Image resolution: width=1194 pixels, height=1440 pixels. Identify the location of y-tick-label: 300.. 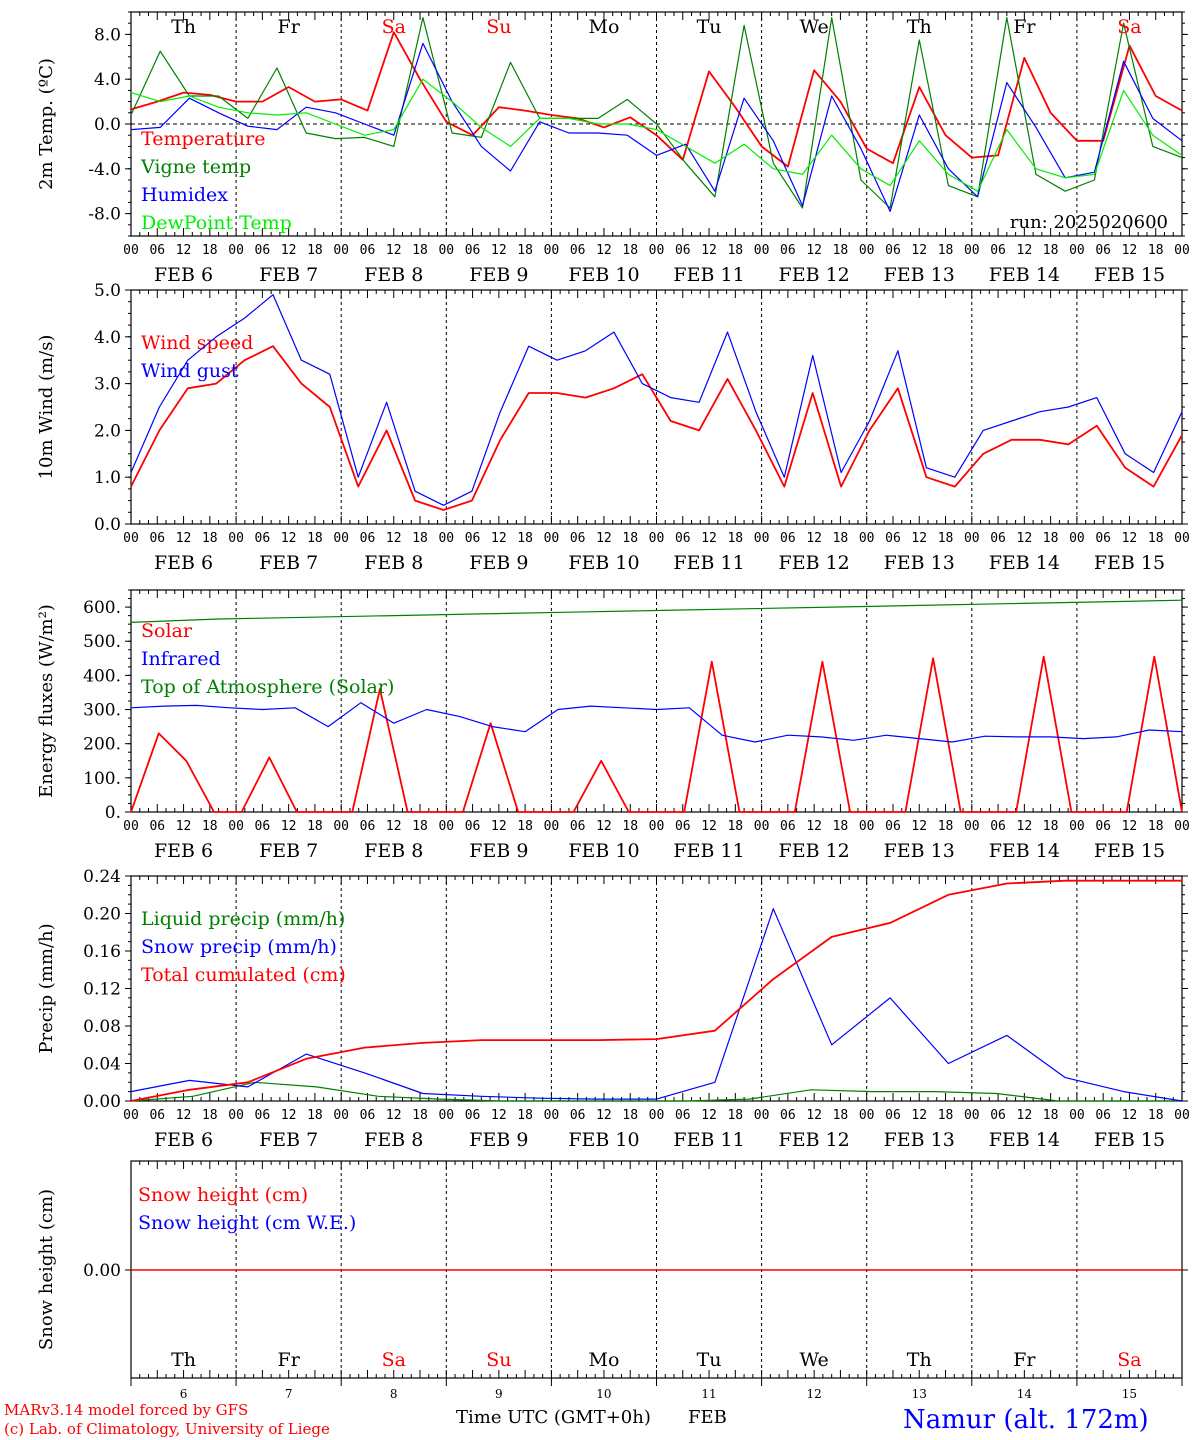
(102, 711).